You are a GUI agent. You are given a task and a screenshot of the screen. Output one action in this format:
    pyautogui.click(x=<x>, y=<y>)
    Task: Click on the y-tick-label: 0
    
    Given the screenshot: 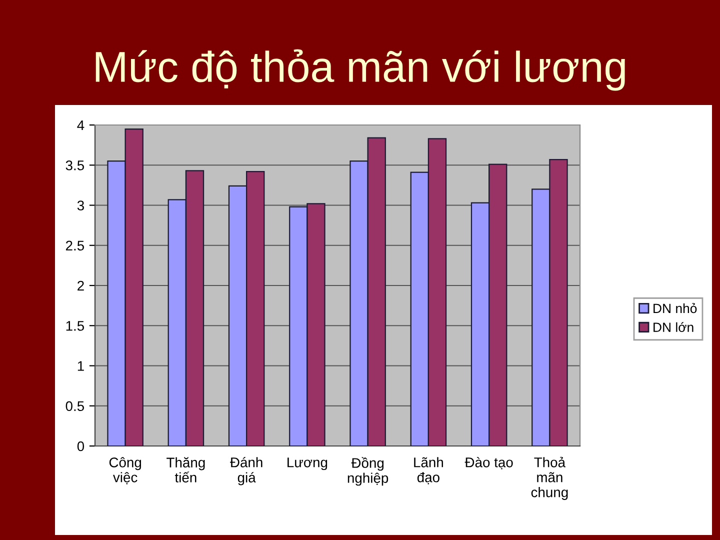 What is the action you would take?
    pyautogui.click(x=80, y=446)
    